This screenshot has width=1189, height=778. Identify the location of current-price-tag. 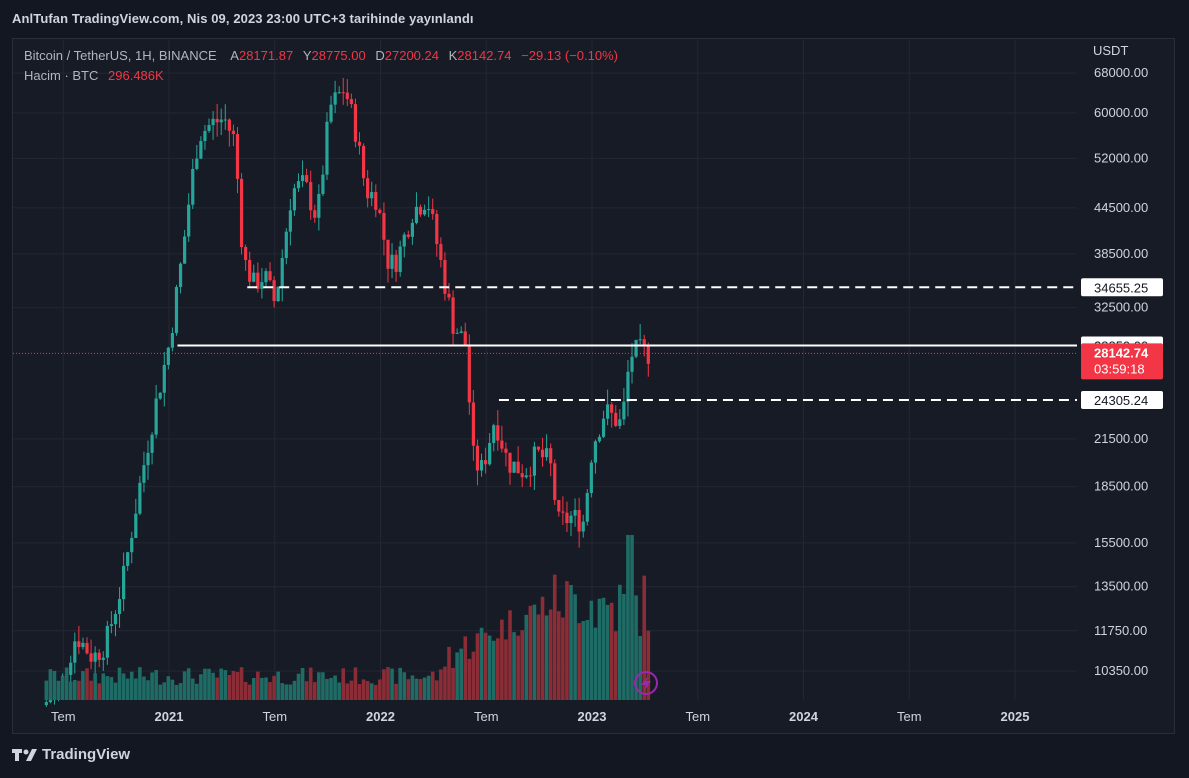
(1122, 361).